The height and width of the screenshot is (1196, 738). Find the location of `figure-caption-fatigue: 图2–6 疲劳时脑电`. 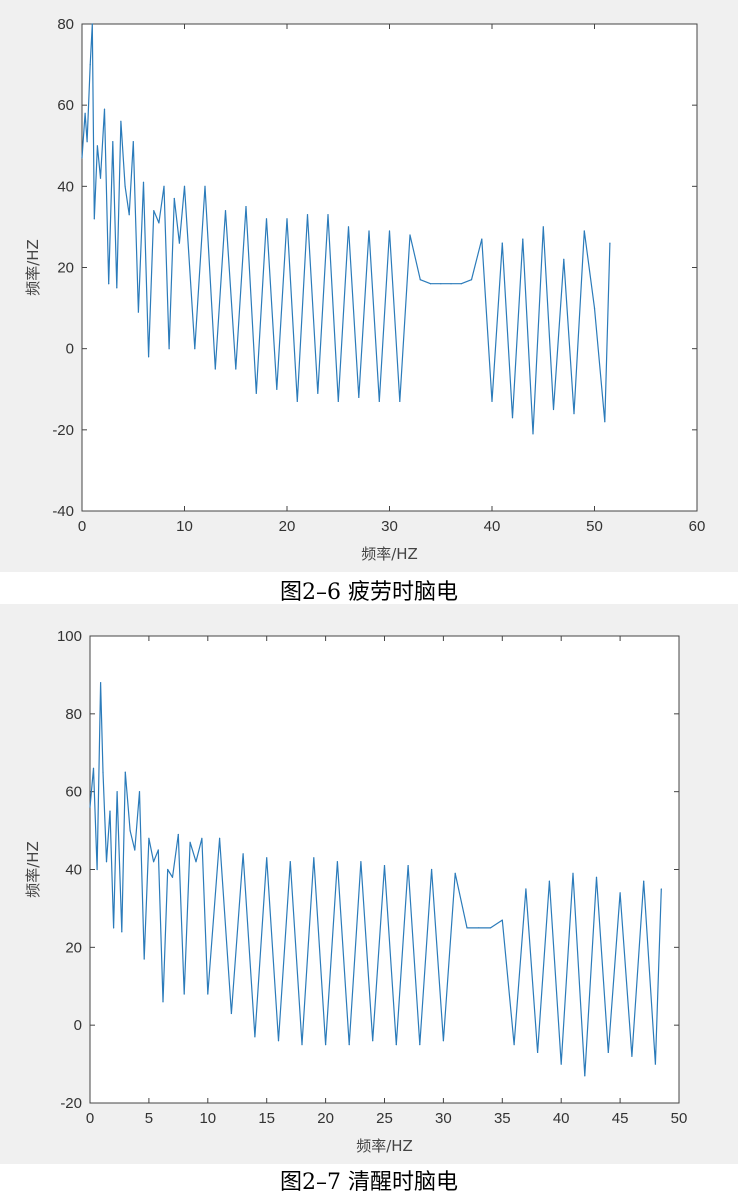

figure-caption-fatigue: 图2–6 疲劳时脑电 is located at coordinates (369, 592).